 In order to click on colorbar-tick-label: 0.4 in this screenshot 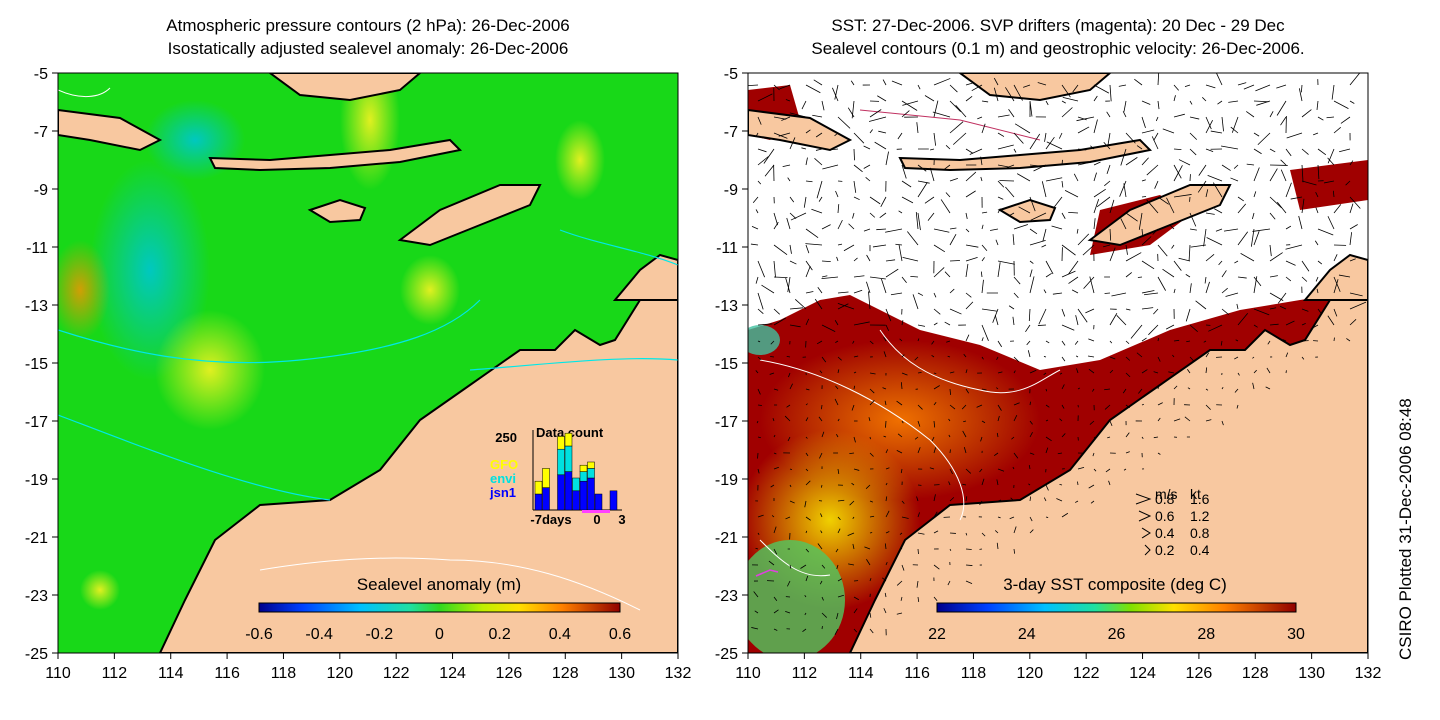, I will do `click(560, 634)`.